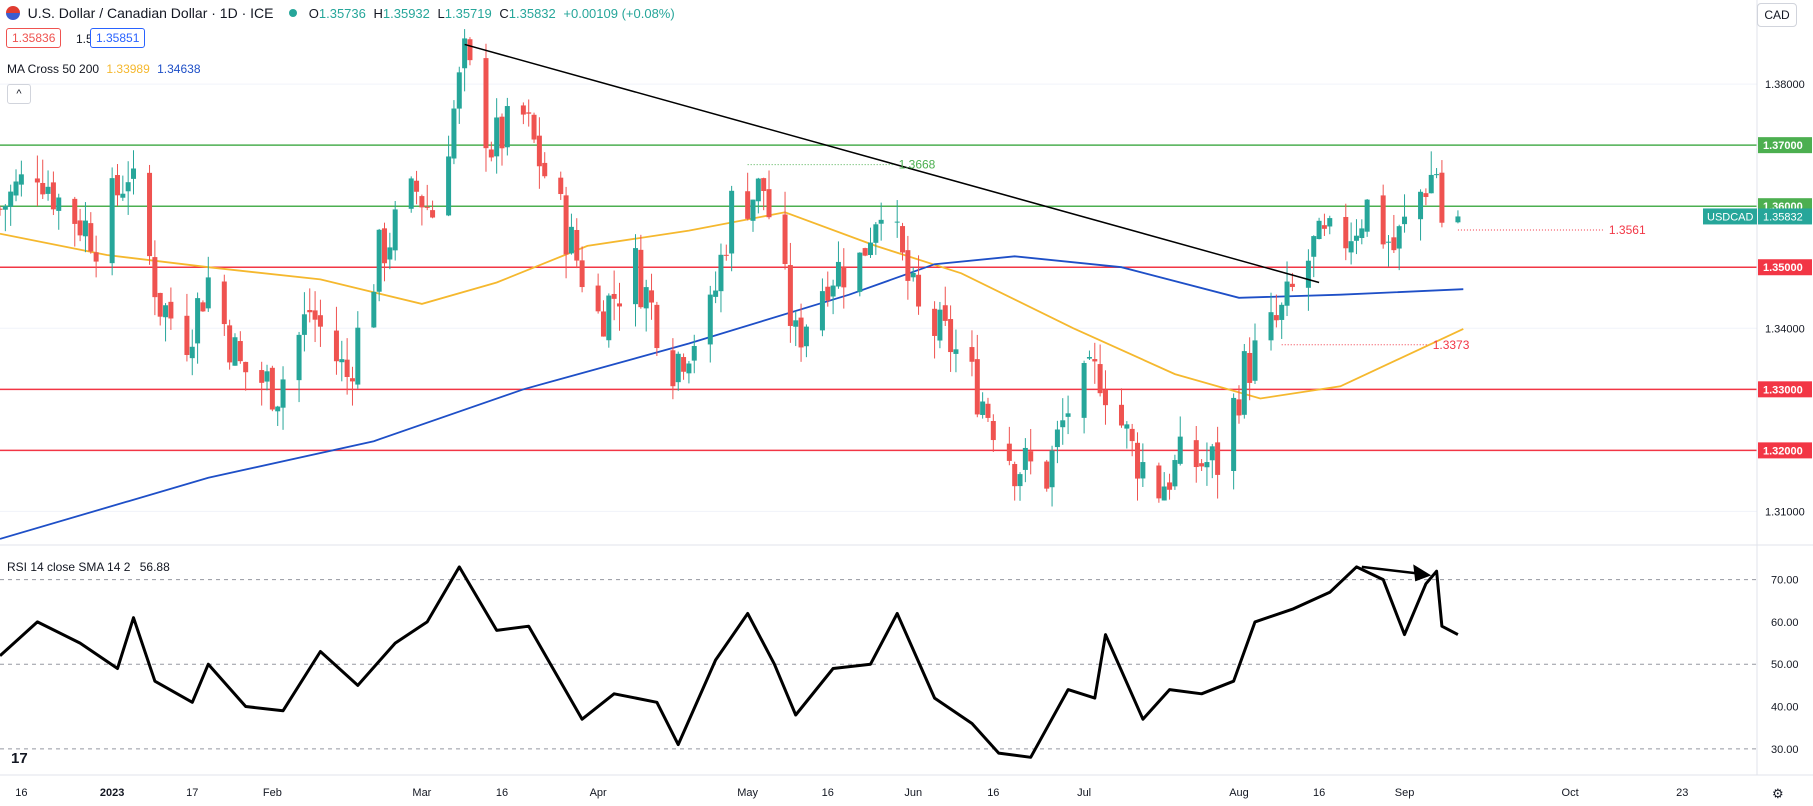  What do you see at coordinates (1783, 217) in the screenshot?
I see `last-price-tag-text: 1.35832` at bounding box center [1783, 217].